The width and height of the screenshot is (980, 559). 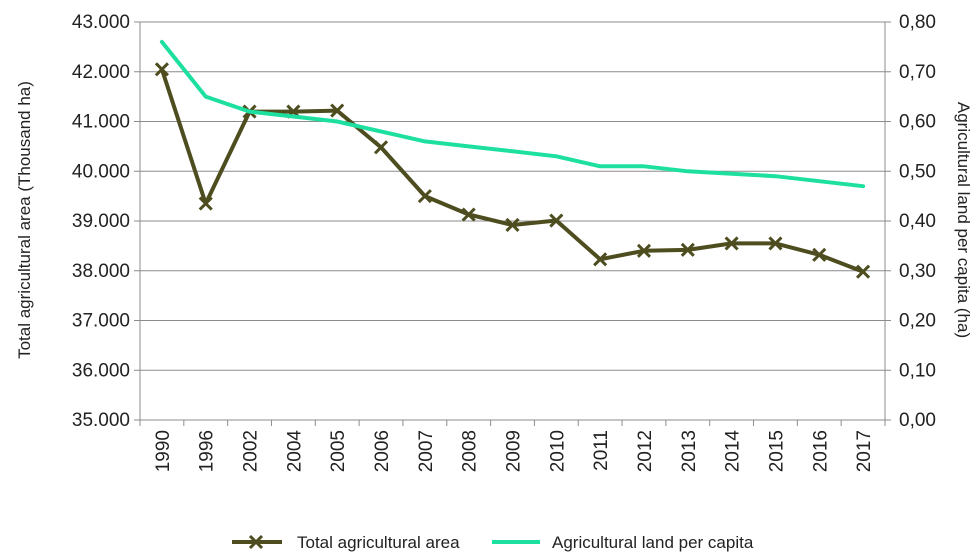 I want to click on y-tick-label-right: 0,30, so click(x=917, y=271).